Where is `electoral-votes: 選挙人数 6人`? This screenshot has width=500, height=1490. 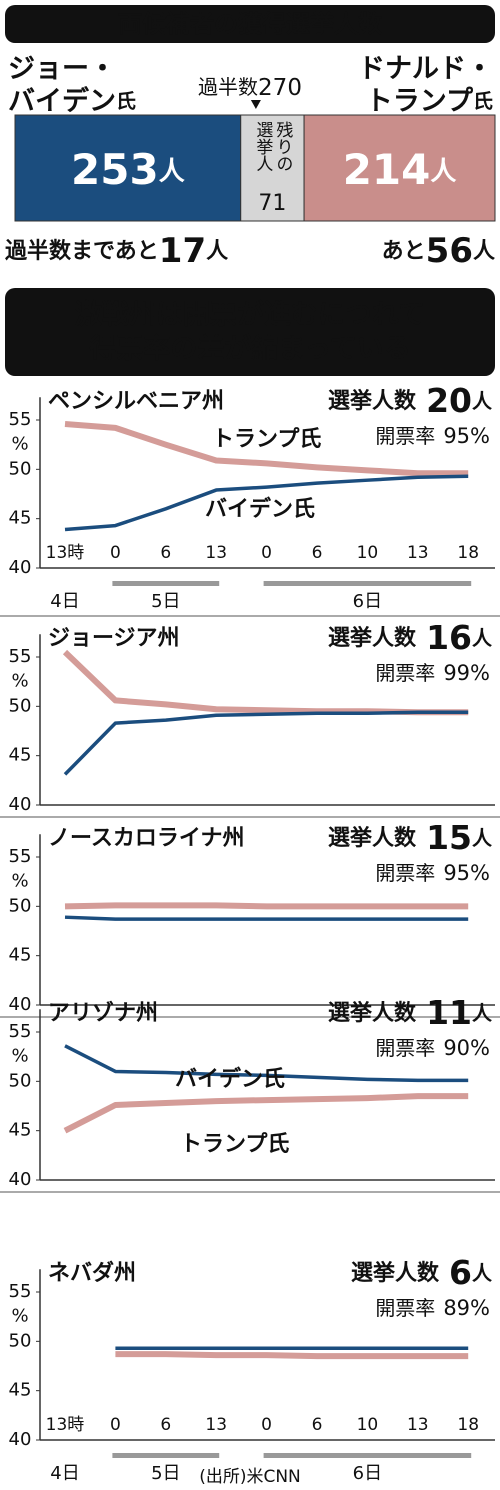 electoral-votes: 選挙人数 6人 is located at coordinates (422, 1272).